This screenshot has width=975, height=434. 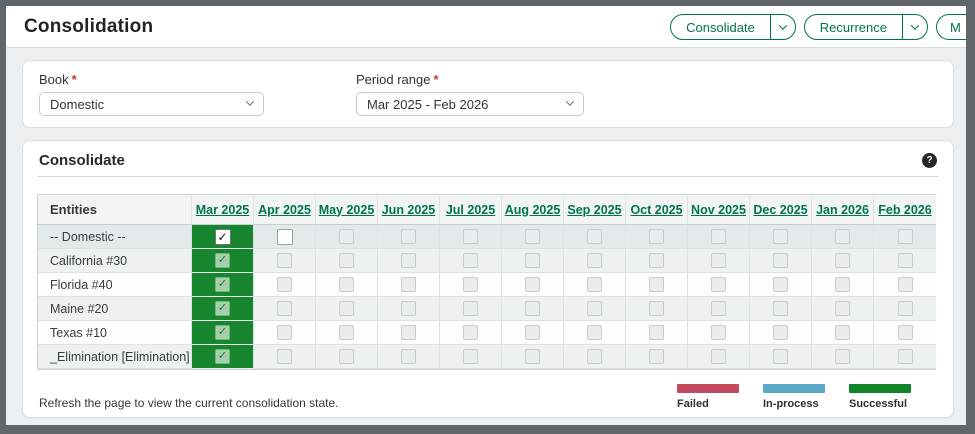 I want to click on checkbox-maine-20-nov-2025, so click(x=718, y=308).